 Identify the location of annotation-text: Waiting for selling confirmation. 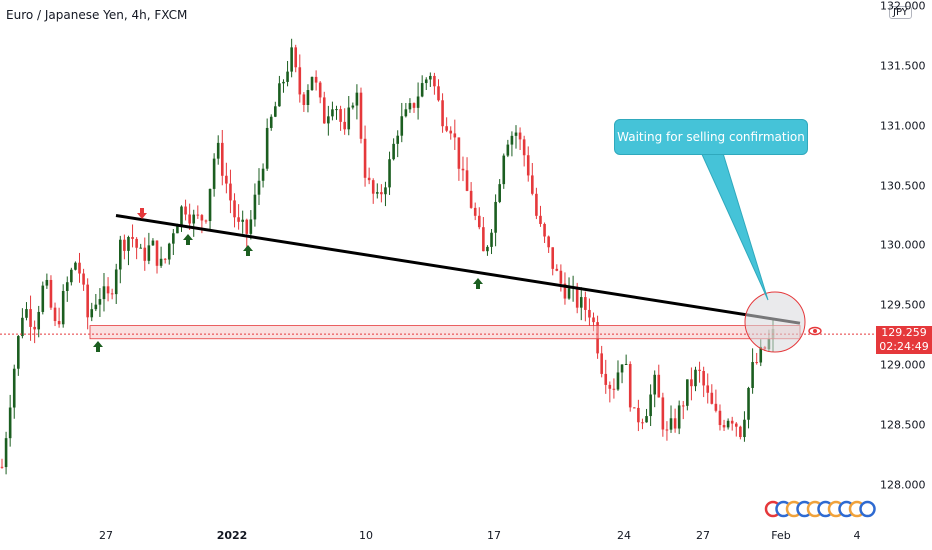
(711, 137).